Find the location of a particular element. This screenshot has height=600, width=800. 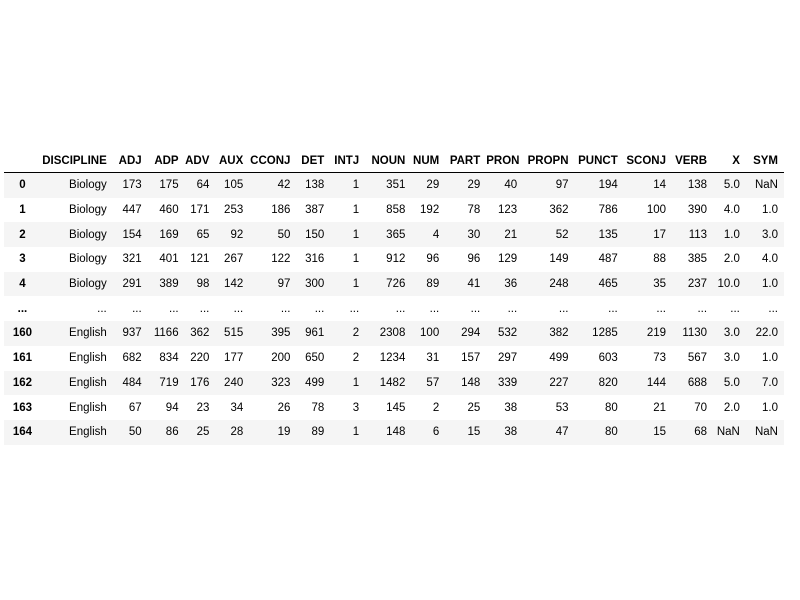

table-cell: 94 is located at coordinates (172, 407).